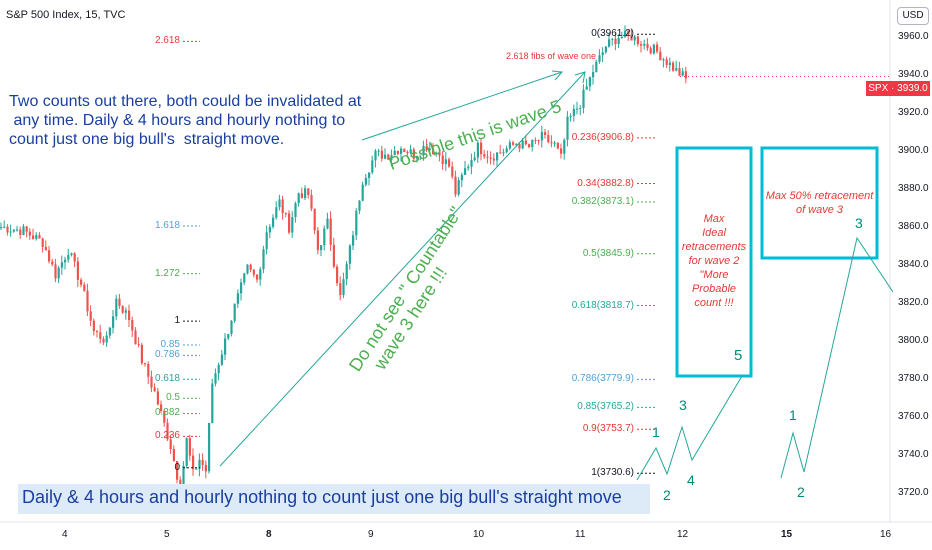  What do you see at coordinates (819, 203) in the screenshot?
I see `box-wave3-retracement` at bounding box center [819, 203].